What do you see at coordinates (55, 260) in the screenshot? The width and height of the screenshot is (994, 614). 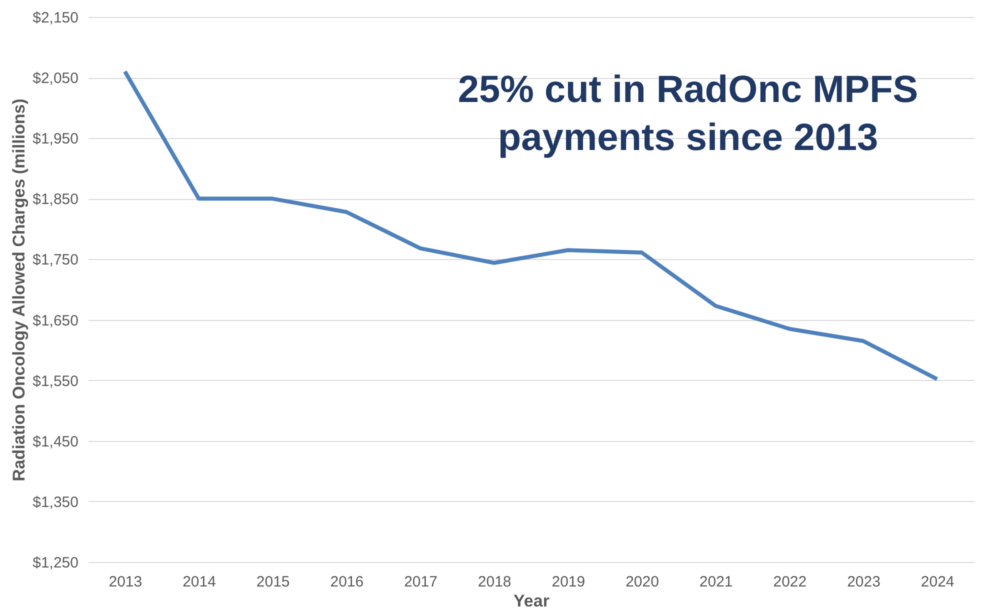 I see `y-tick-label: $1,750` at bounding box center [55, 260].